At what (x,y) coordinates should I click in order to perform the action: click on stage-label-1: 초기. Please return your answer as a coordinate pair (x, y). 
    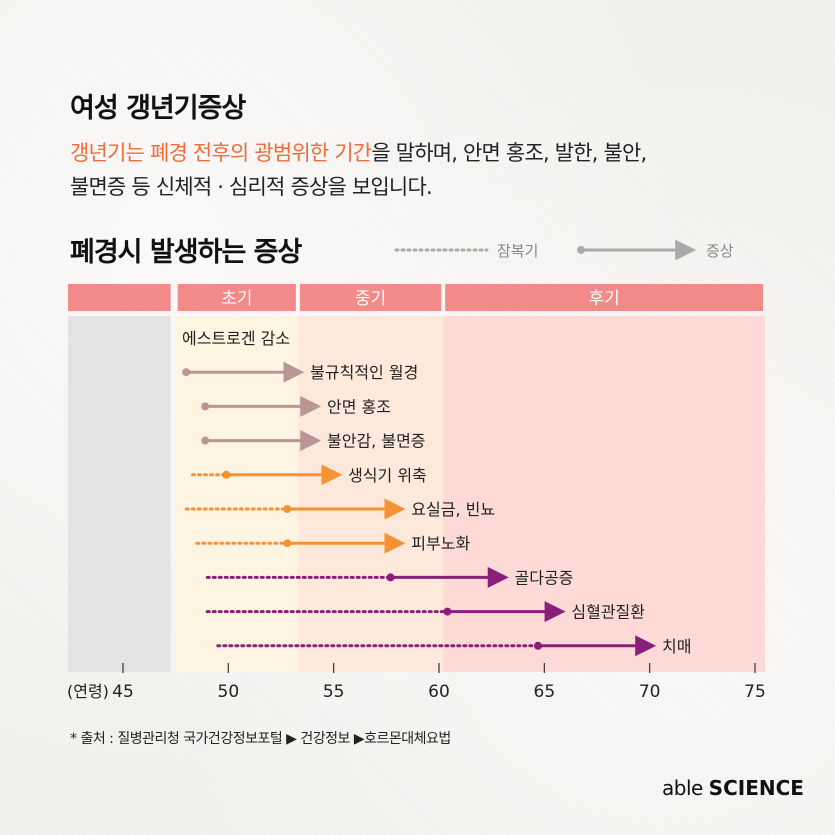
    Looking at the image, I should click on (236, 299).